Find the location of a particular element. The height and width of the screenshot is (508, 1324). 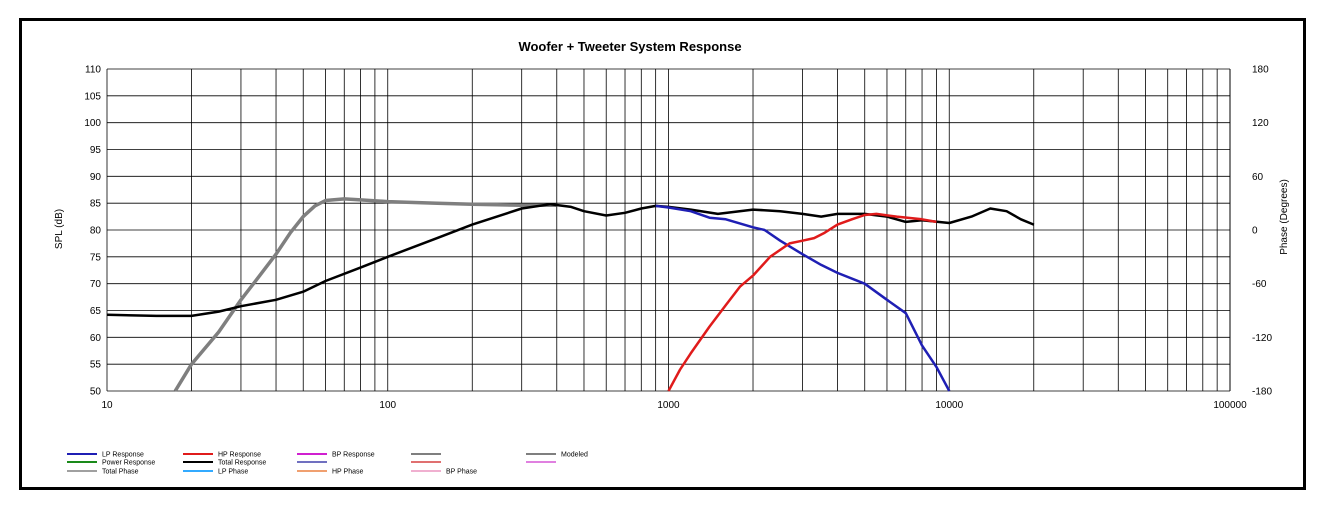

legend-label: Total Response is located at coordinates (242, 463).